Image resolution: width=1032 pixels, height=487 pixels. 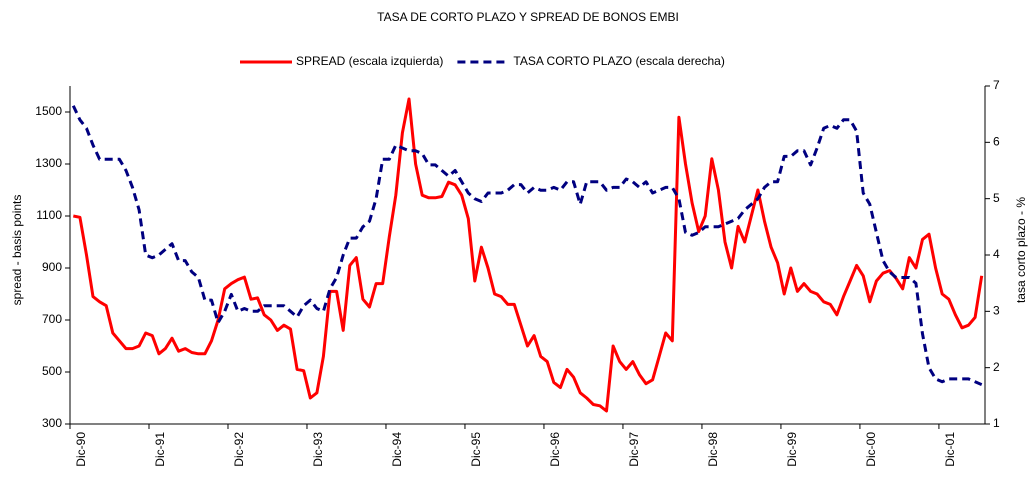 I want to click on y-tick-label: 300, so click(x=52, y=423).